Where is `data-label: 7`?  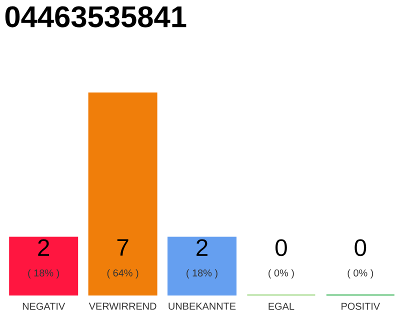 data-label: 7 is located at coordinates (122, 247).